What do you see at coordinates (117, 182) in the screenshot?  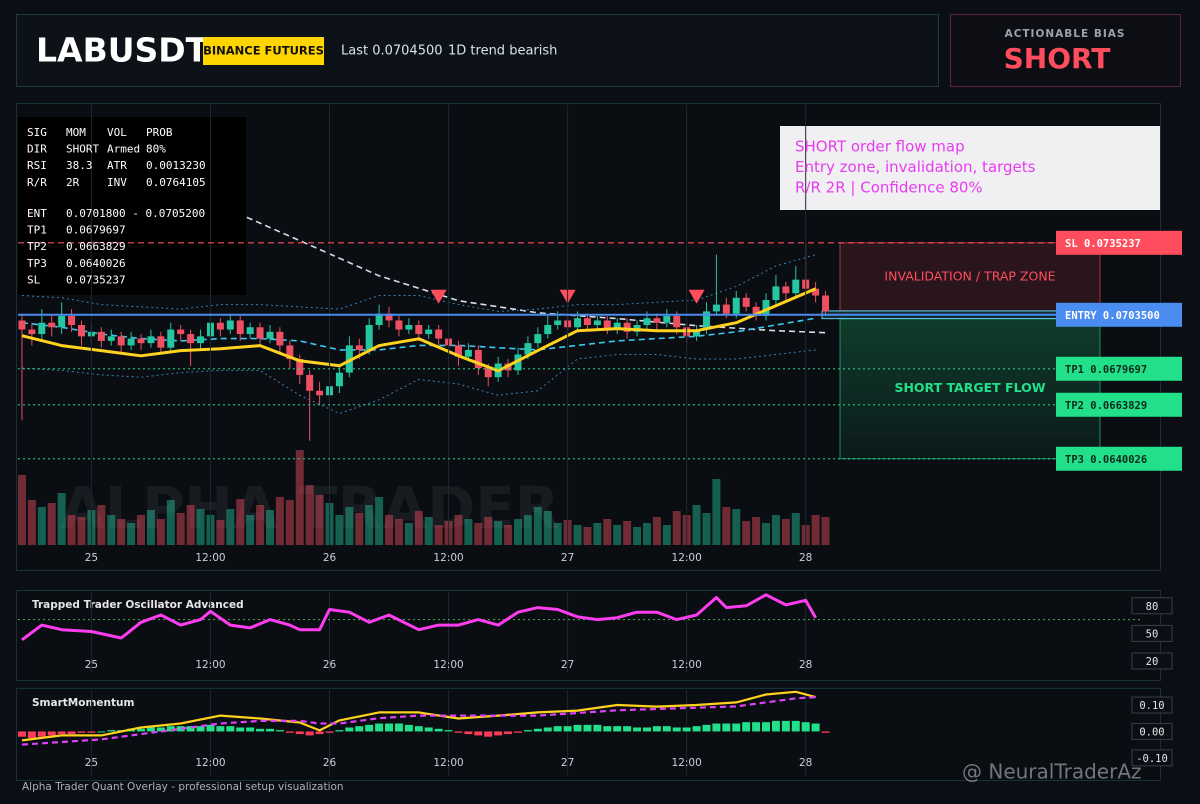 I see `info-cell: INV` at bounding box center [117, 182].